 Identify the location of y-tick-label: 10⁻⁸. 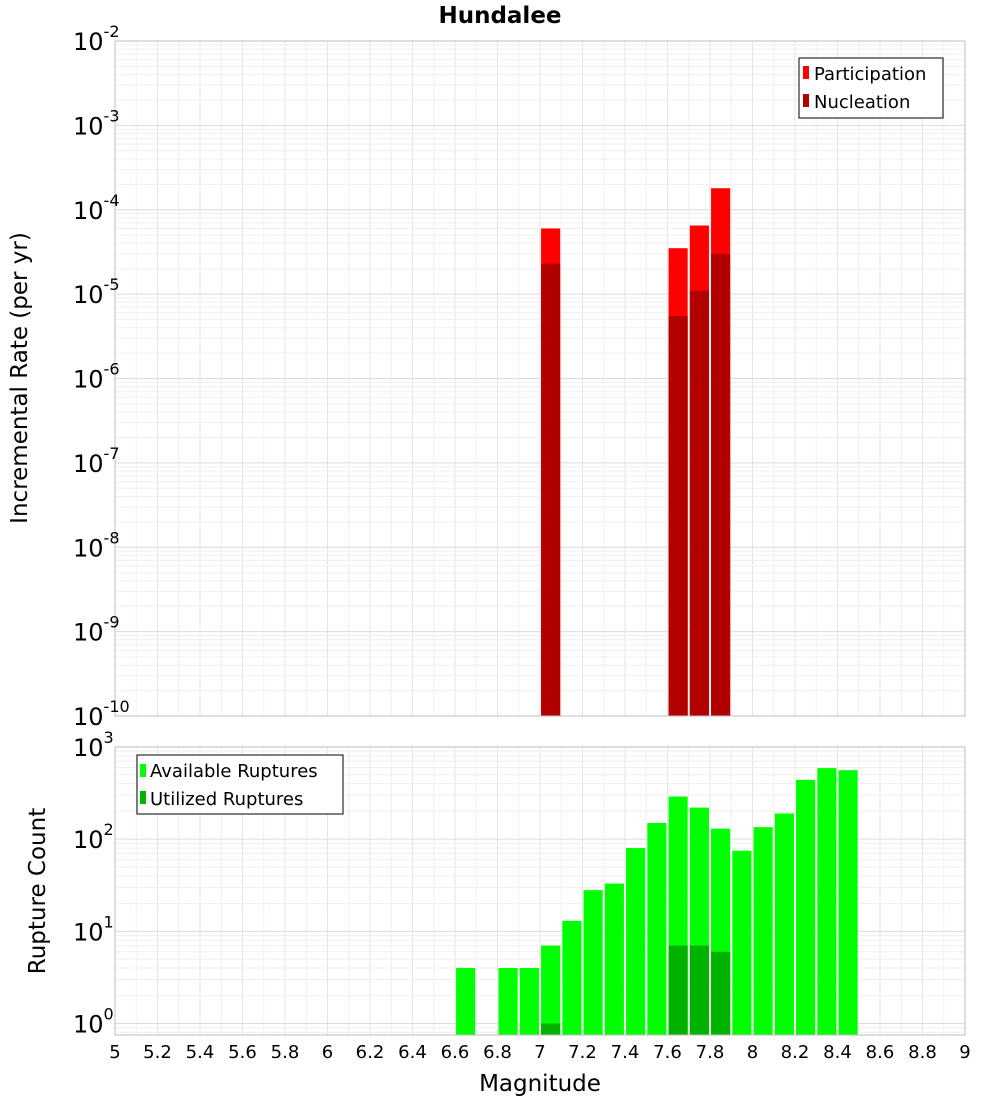
(96, 545).